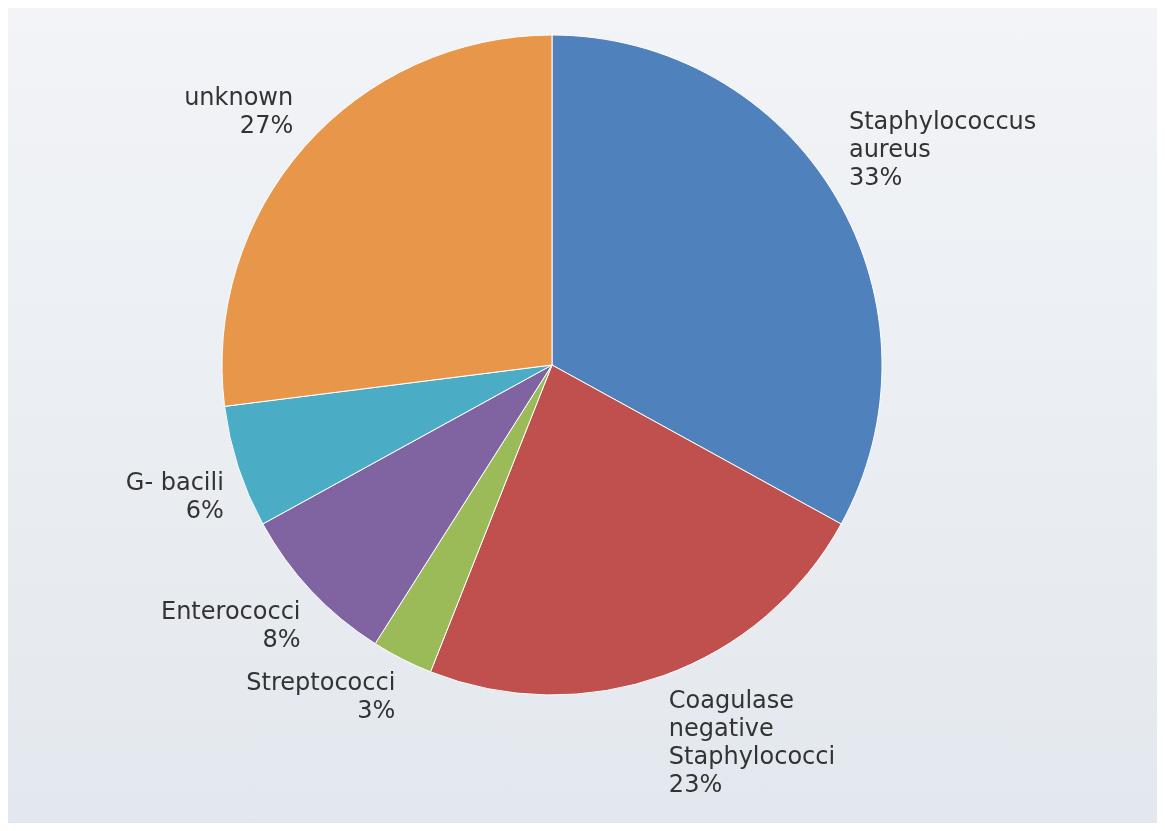 The image size is (1165, 831). I want to click on slice-label: Coagulase negative Staphylococci, so click(752, 727).